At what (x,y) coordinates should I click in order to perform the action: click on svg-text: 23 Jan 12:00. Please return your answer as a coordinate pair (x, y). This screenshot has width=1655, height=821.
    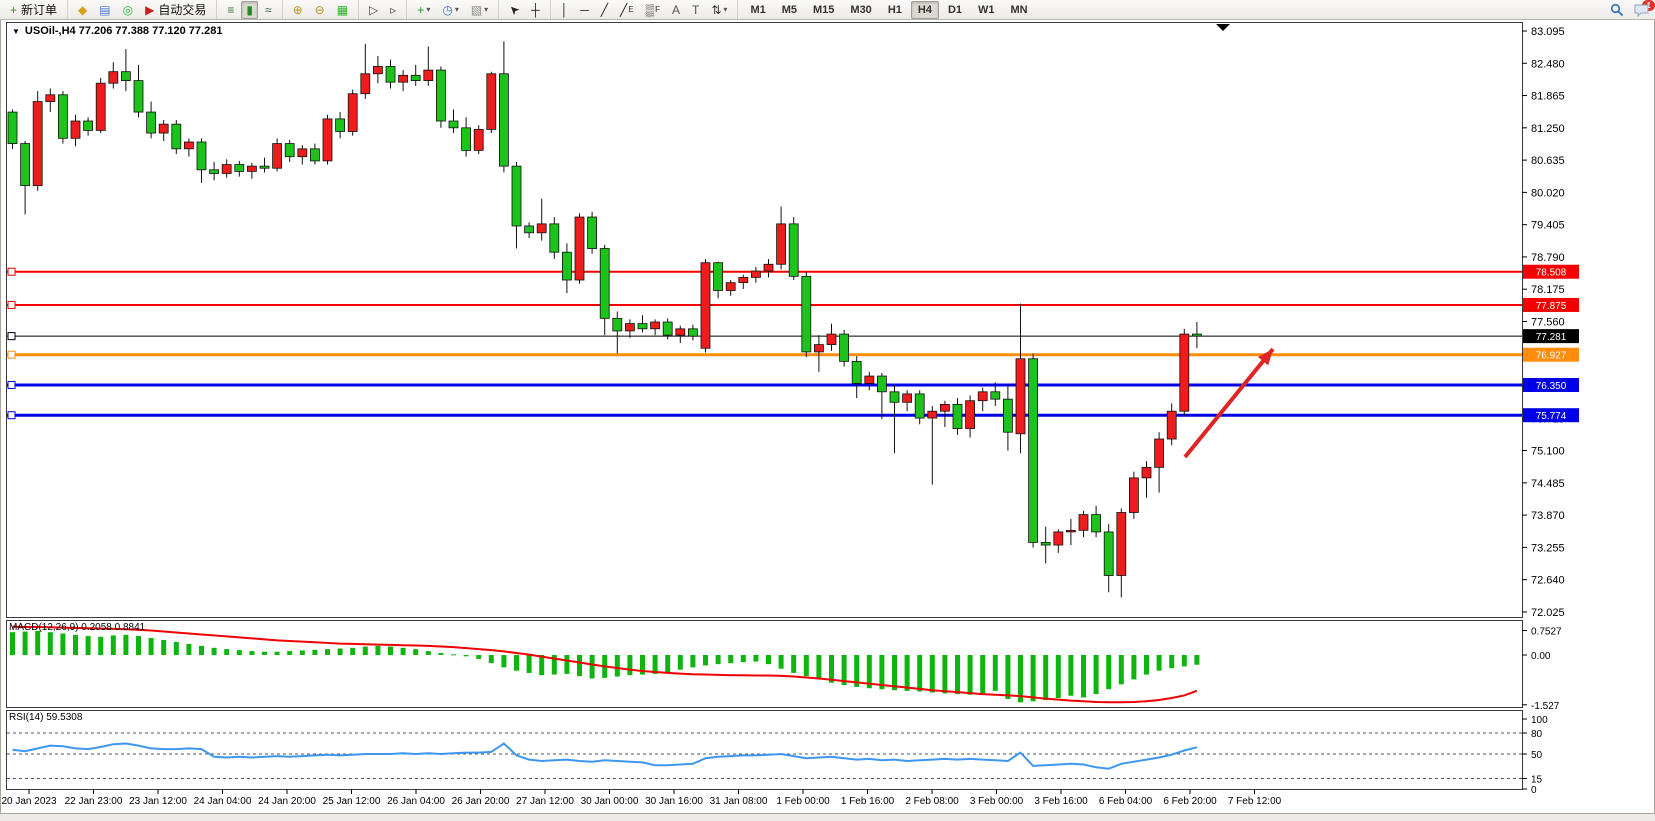
    Looking at the image, I should click on (158, 801).